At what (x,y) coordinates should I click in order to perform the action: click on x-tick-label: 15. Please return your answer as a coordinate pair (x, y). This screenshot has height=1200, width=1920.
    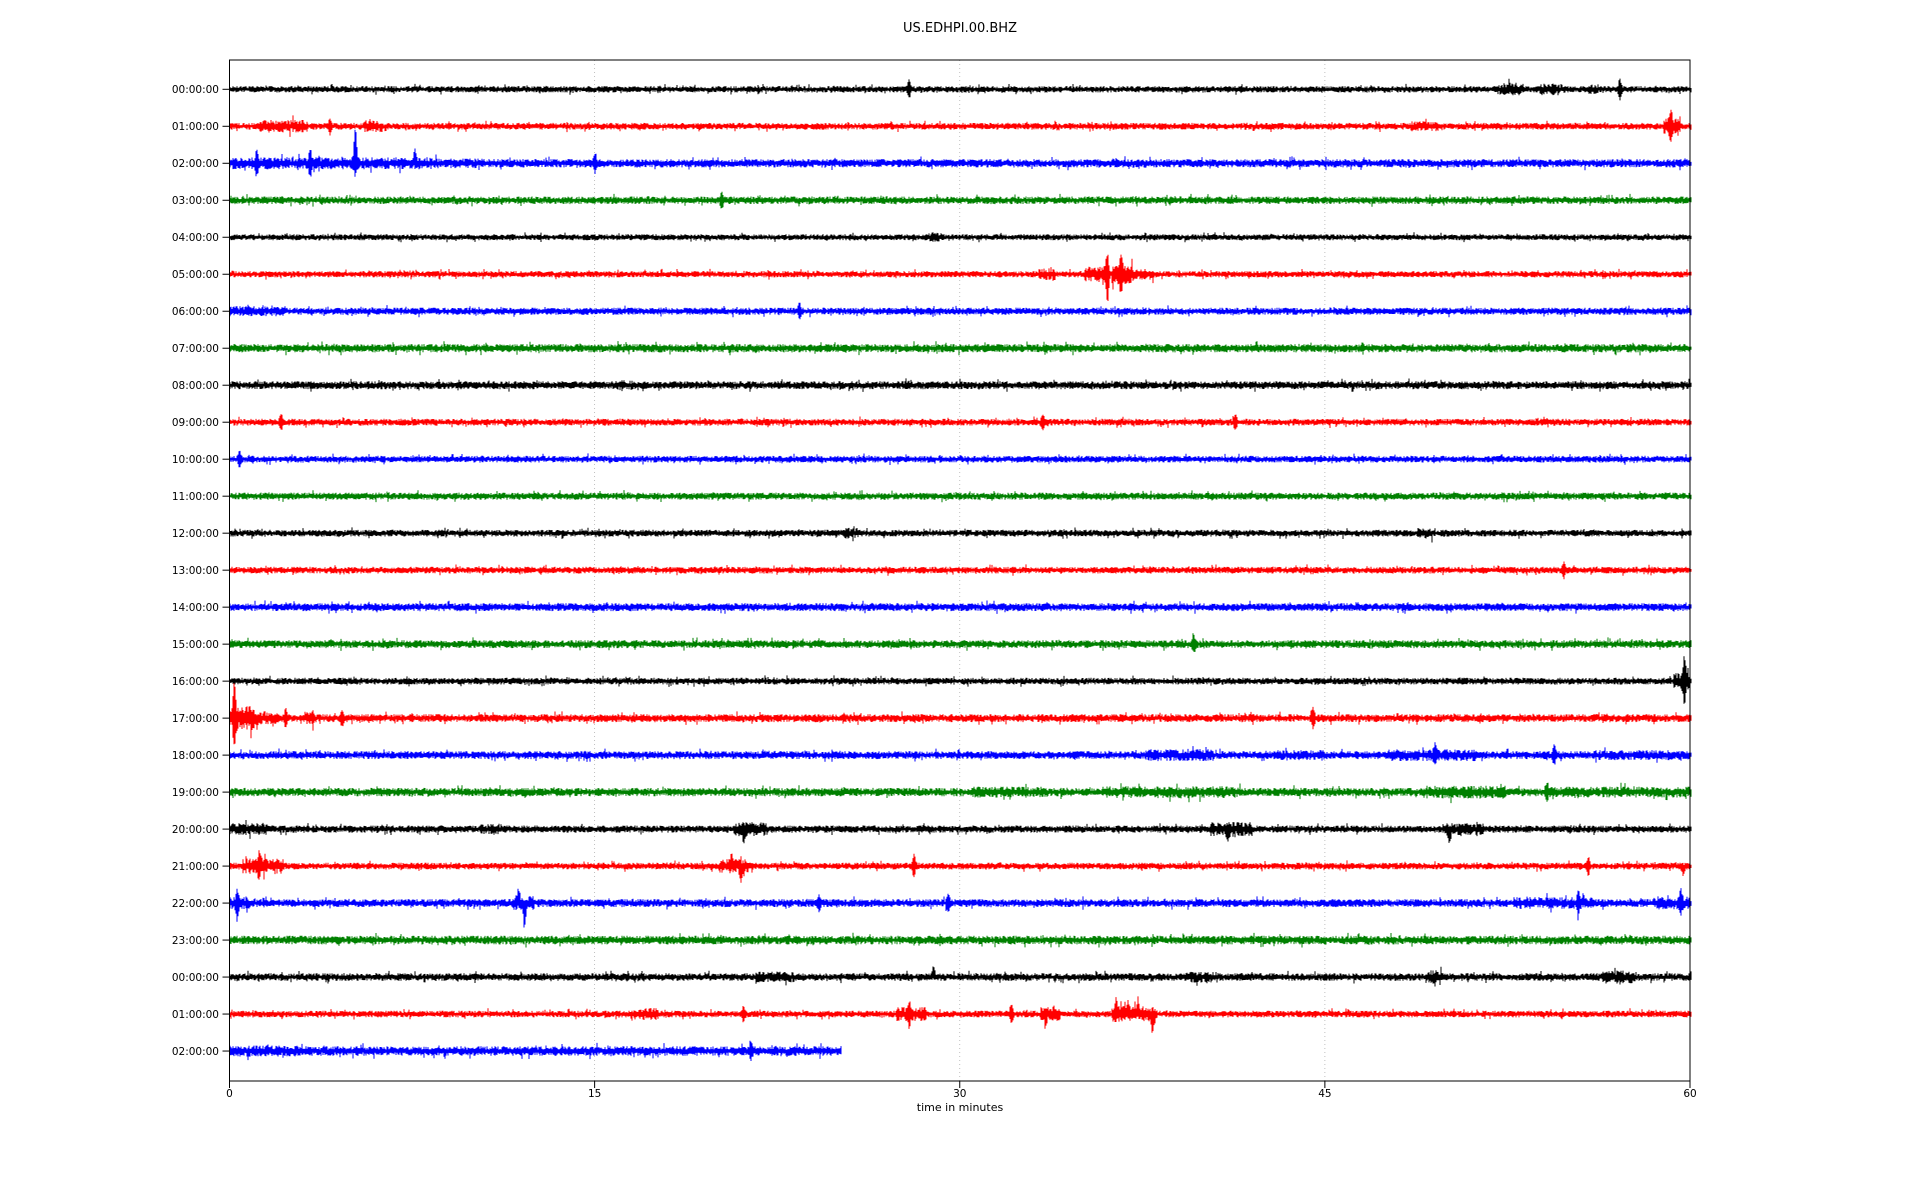
    Looking at the image, I should click on (594, 1094).